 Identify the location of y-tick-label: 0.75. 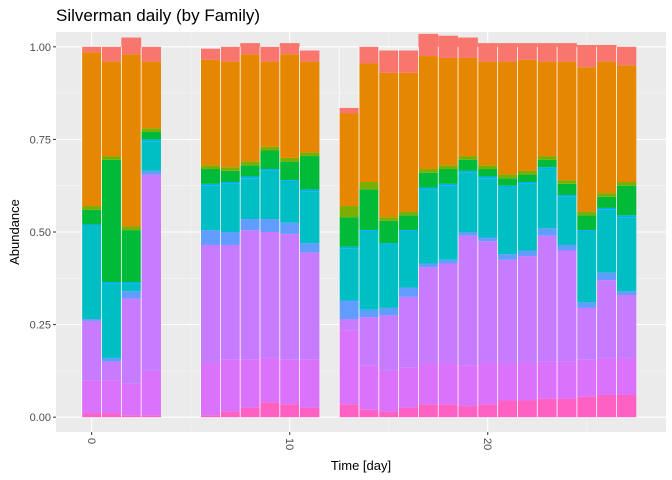
(40, 140).